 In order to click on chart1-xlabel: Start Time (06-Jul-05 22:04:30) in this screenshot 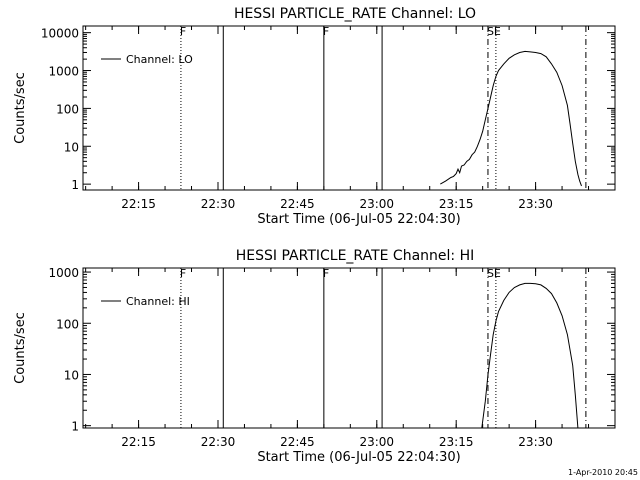, I will do `click(358, 219)`.